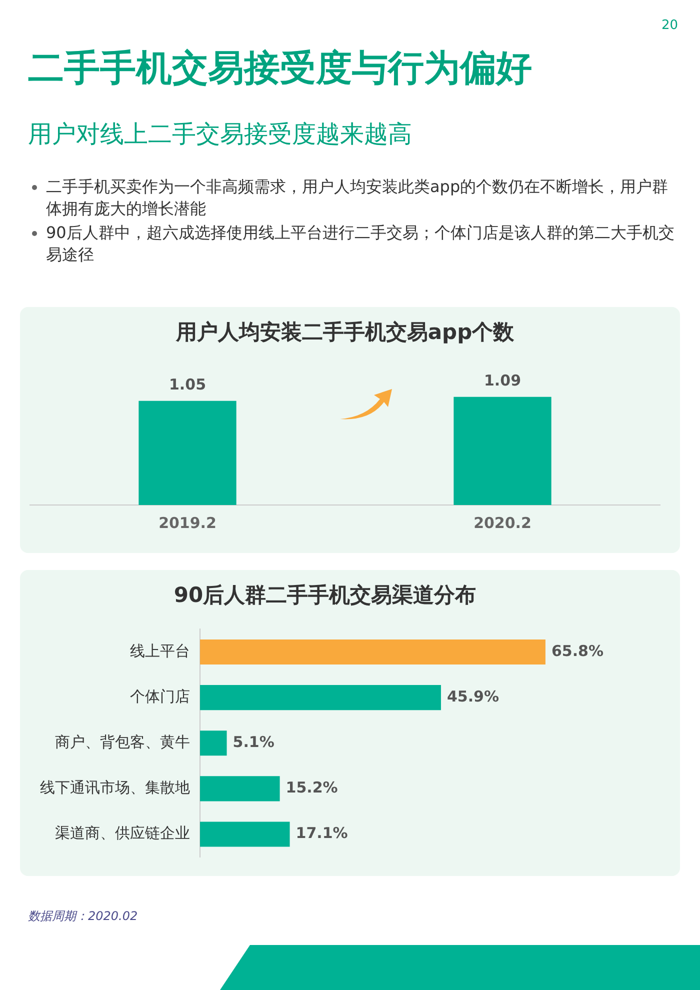 Image resolution: width=700 pixels, height=990 pixels. Describe the element at coordinates (577, 651) in the screenshot. I see `data-label: 65.8%` at that location.